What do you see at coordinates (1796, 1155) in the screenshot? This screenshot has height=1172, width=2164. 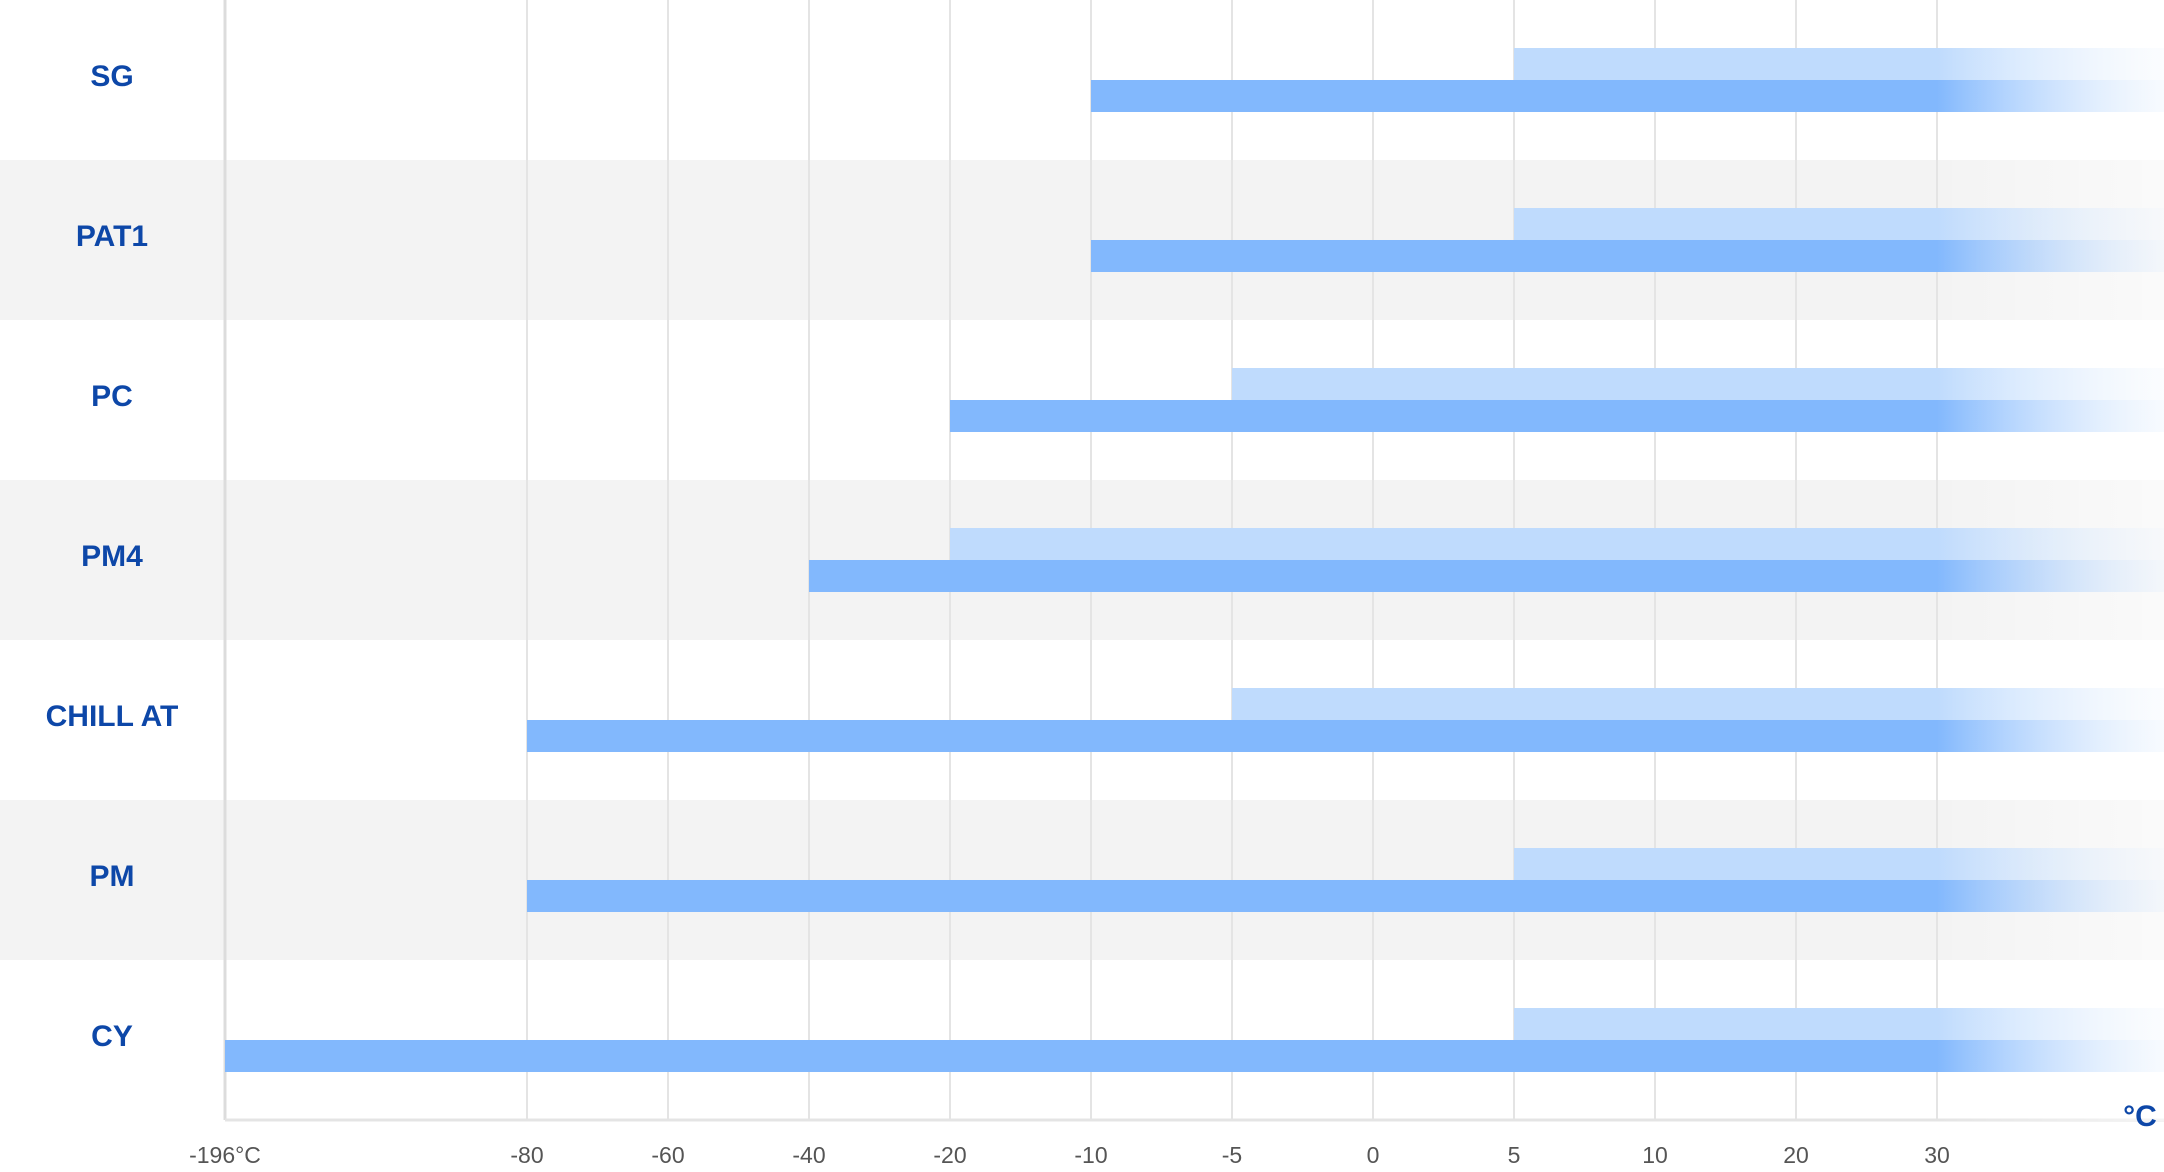 I see `x-tick-label: 20` at bounding box center [1796, 1155].